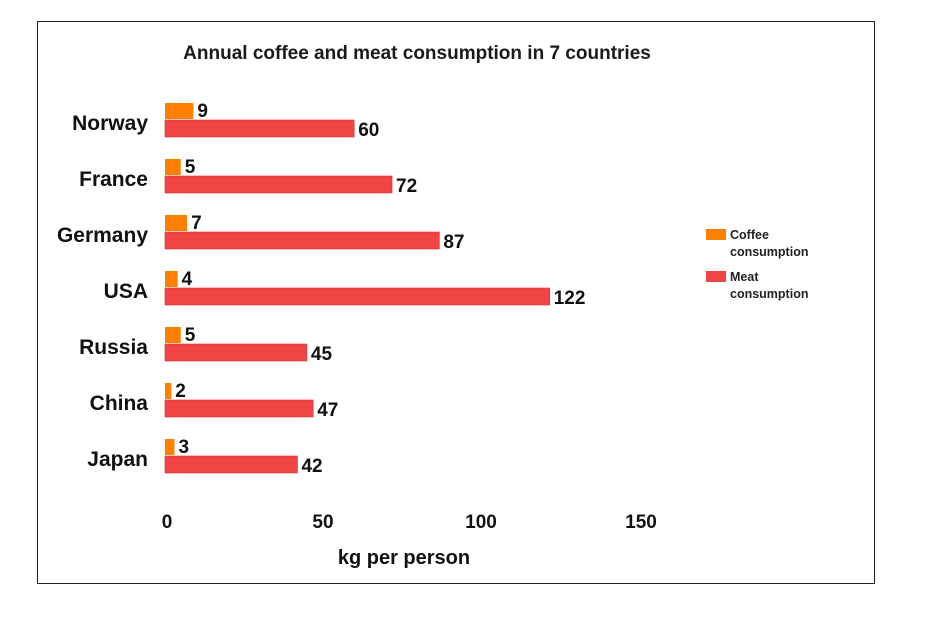 The image size is (938, 626). Describe the element at coordinates (311, 466) in the screenshot. I see `data-label-meat: 42` at that location.